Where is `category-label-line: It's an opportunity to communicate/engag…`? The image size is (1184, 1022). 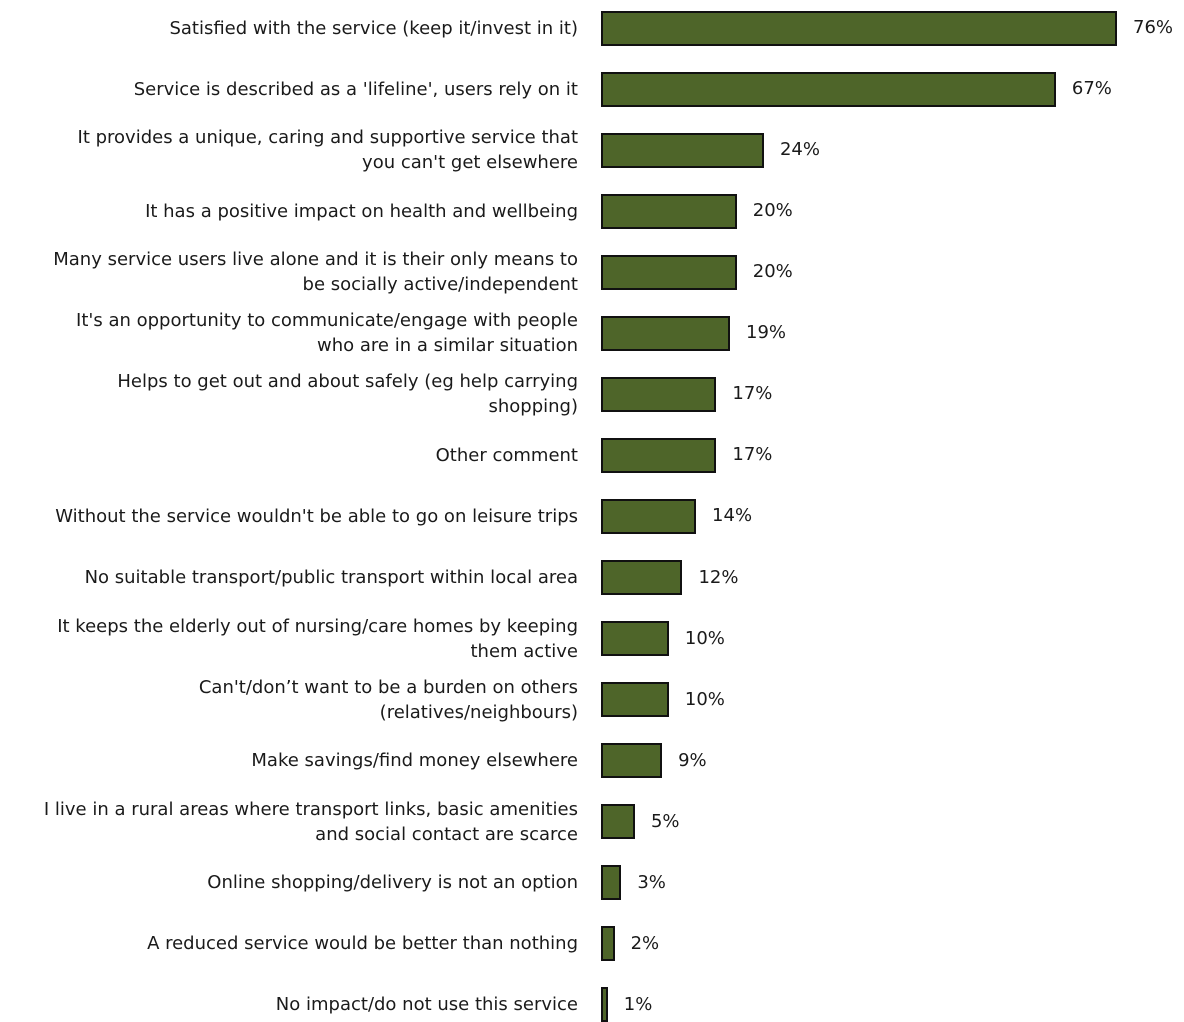 category-label-line: It's an opportunity to communicate/engag… is located at coordinates (327, 321).